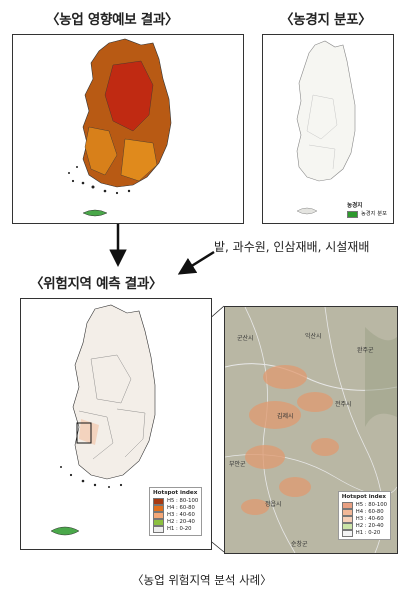 This screenshot has height=594, width=408. Describe the element at coordinates (84, 433) in the screenshot. I see `zoom-box` at that location.